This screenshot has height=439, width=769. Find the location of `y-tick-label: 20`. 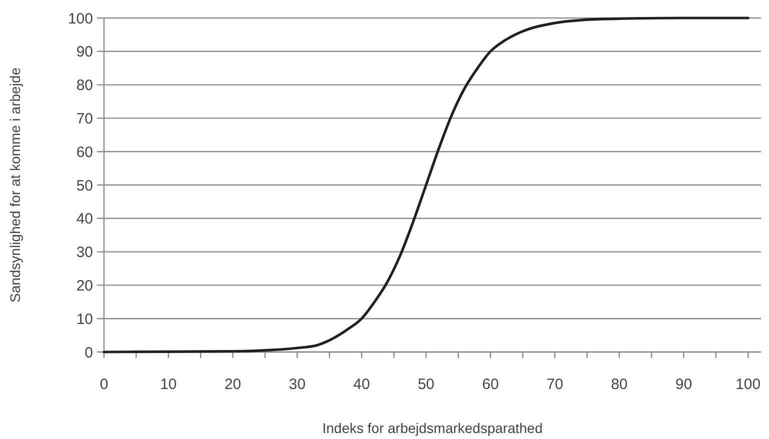

y-tick-label: 20 is located at coordinates (84, 285).